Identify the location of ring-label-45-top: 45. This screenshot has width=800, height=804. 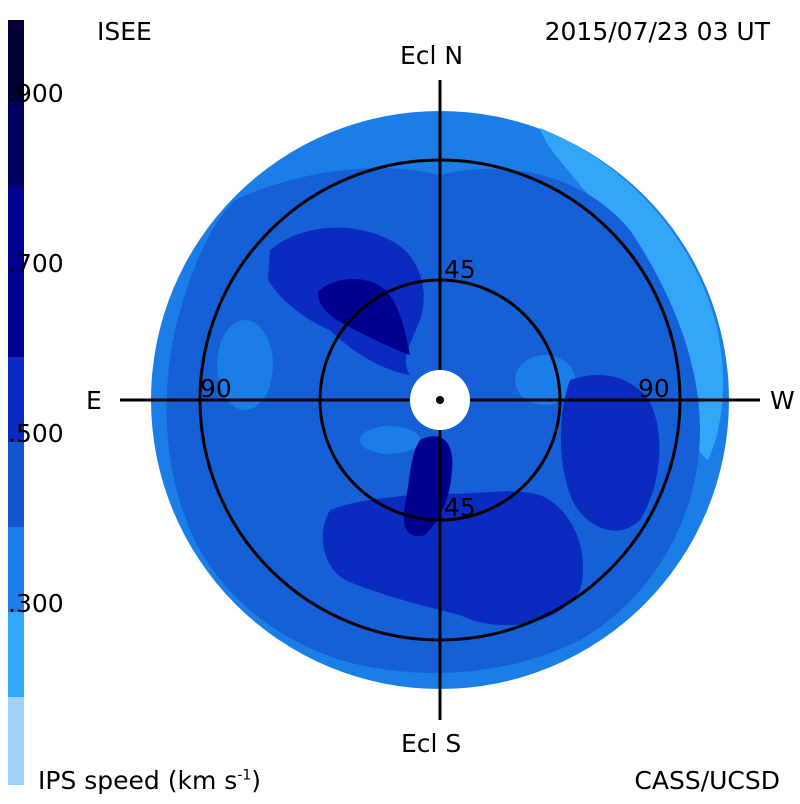
(460, 269).